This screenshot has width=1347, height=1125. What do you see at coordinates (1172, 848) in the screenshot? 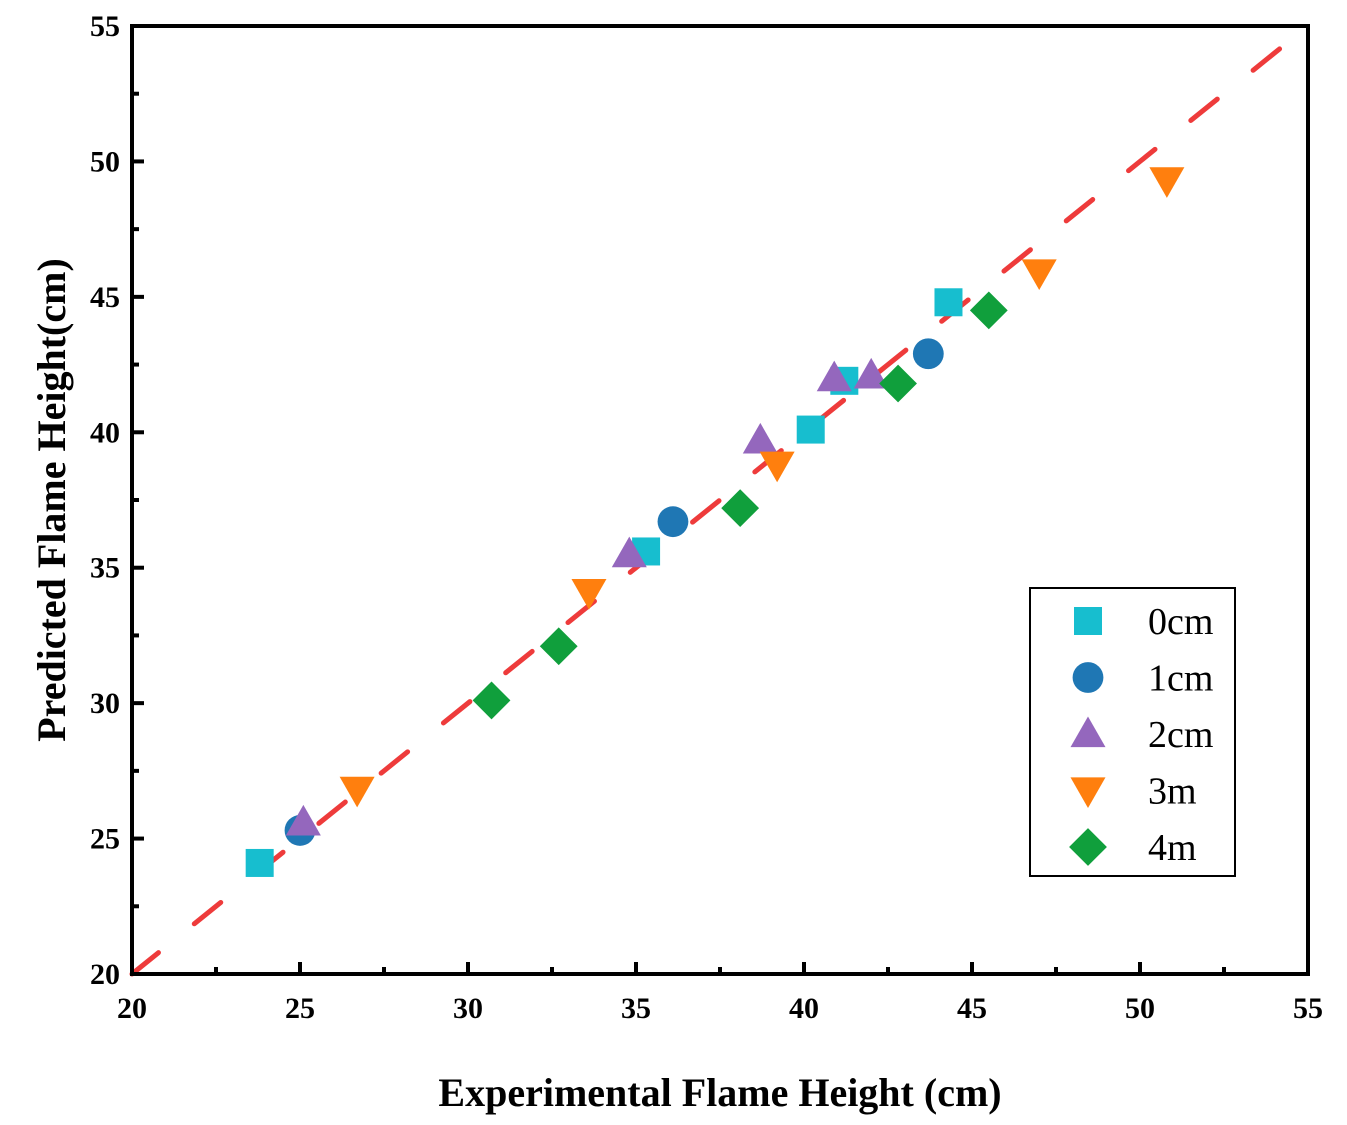
I see `legend-label: 4m` at bounding box center [1172, 848].